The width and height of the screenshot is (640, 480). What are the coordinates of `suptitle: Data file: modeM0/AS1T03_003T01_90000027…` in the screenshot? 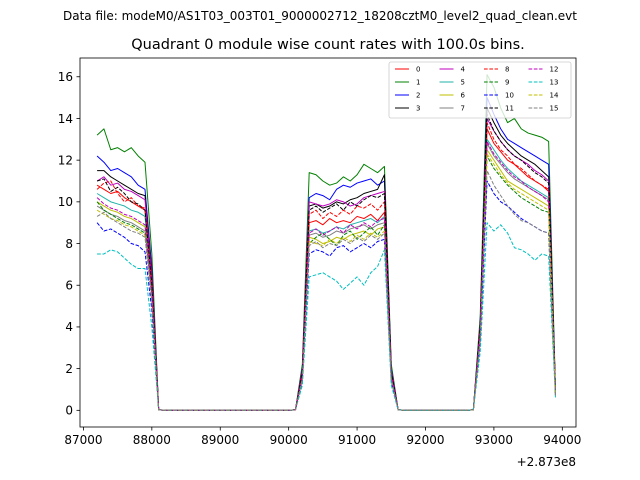 It's located at (320, 16).